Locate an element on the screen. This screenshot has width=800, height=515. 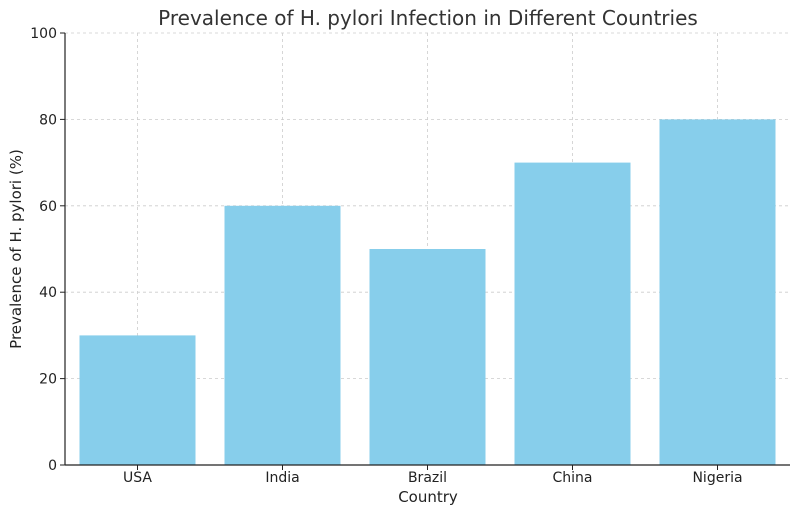
bar-india is located at coordinates (282, 335).